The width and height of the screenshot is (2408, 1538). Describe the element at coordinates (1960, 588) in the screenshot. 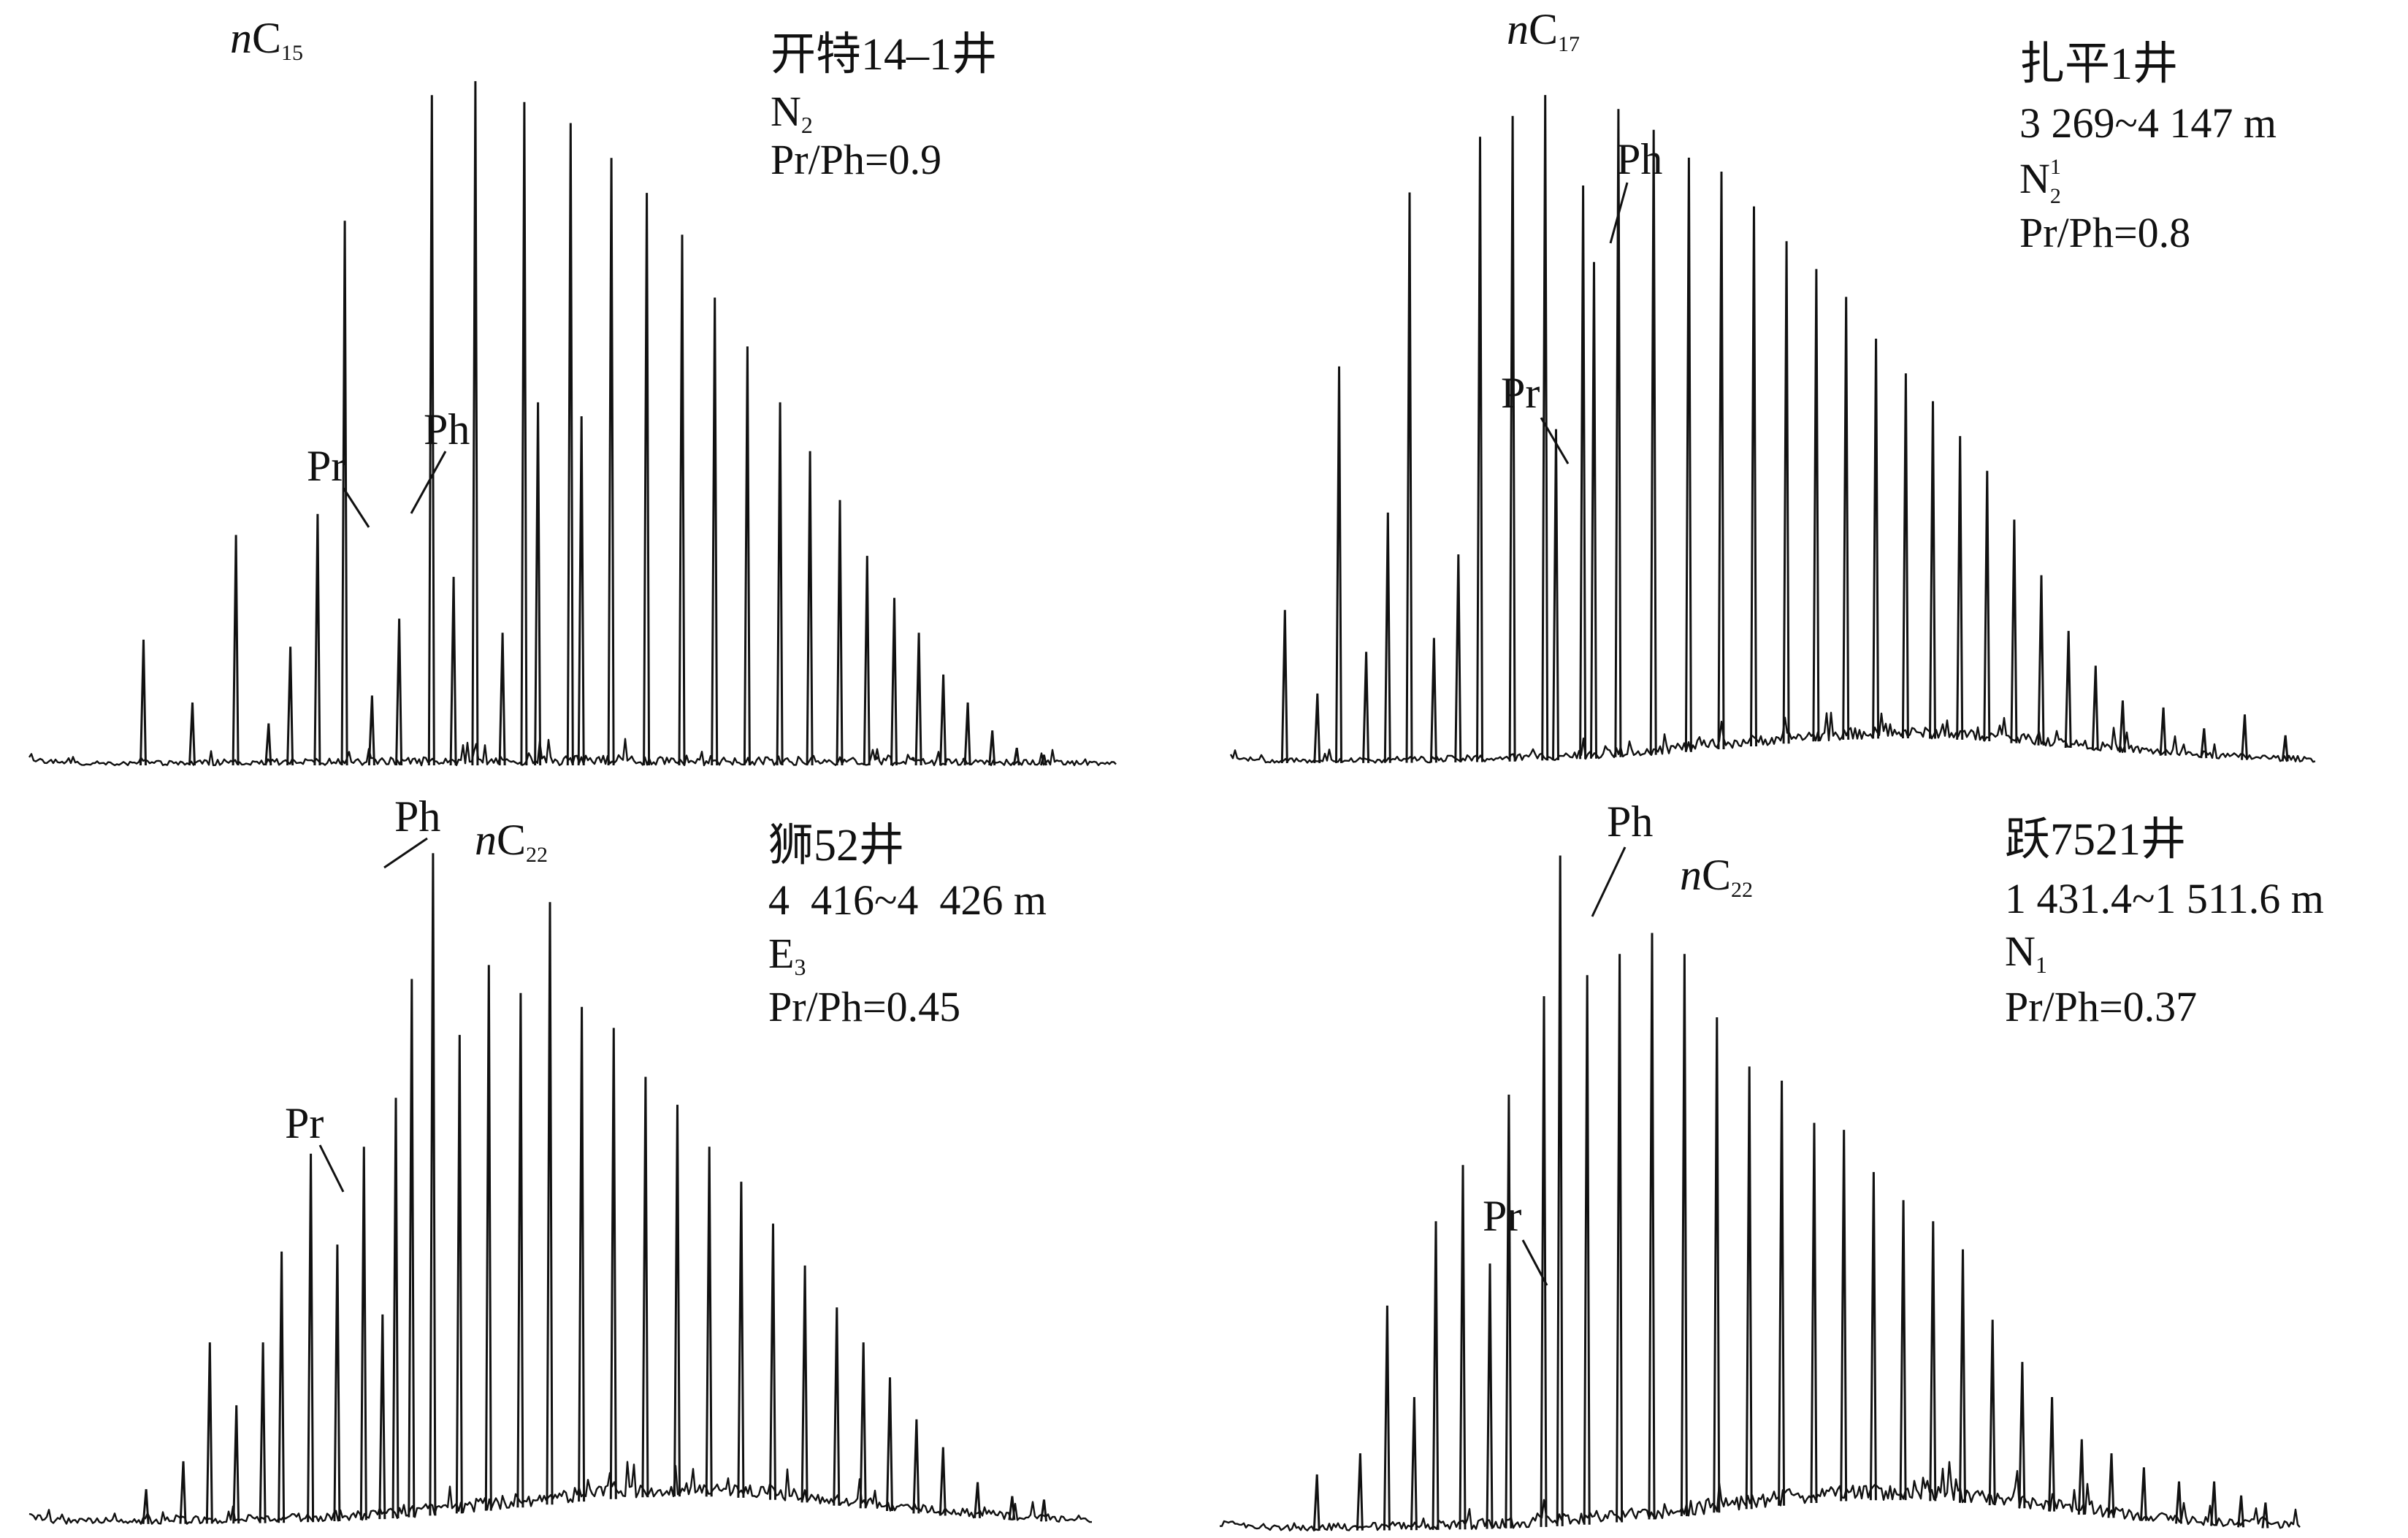

I see `peak-nC29` at that location.